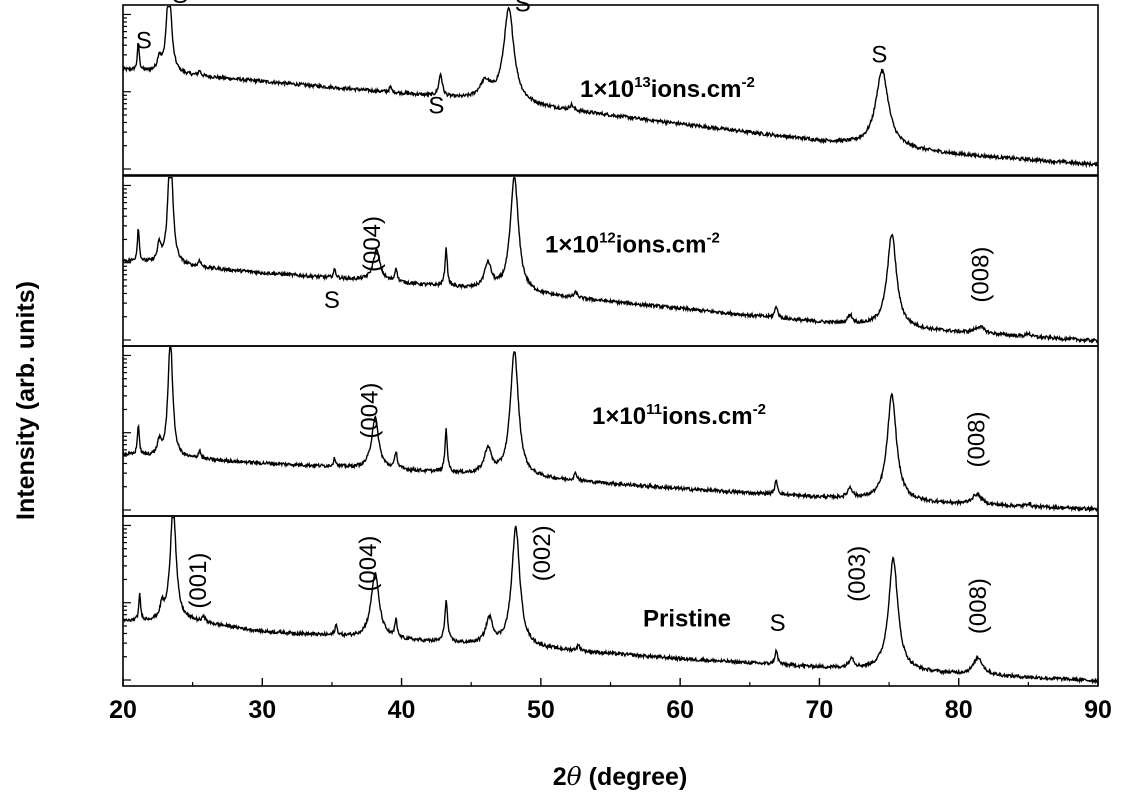  What do you see at coordinates (541, 710) in the screenshot?
I see `x-tick-label: 50` at bounding box center [541, 710].